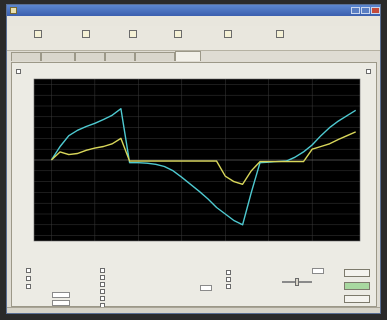 This screenshot has height=320, width=387. Describe the element at coordinates (178, 34) in the screenshot. I see `export-icon` at that location.